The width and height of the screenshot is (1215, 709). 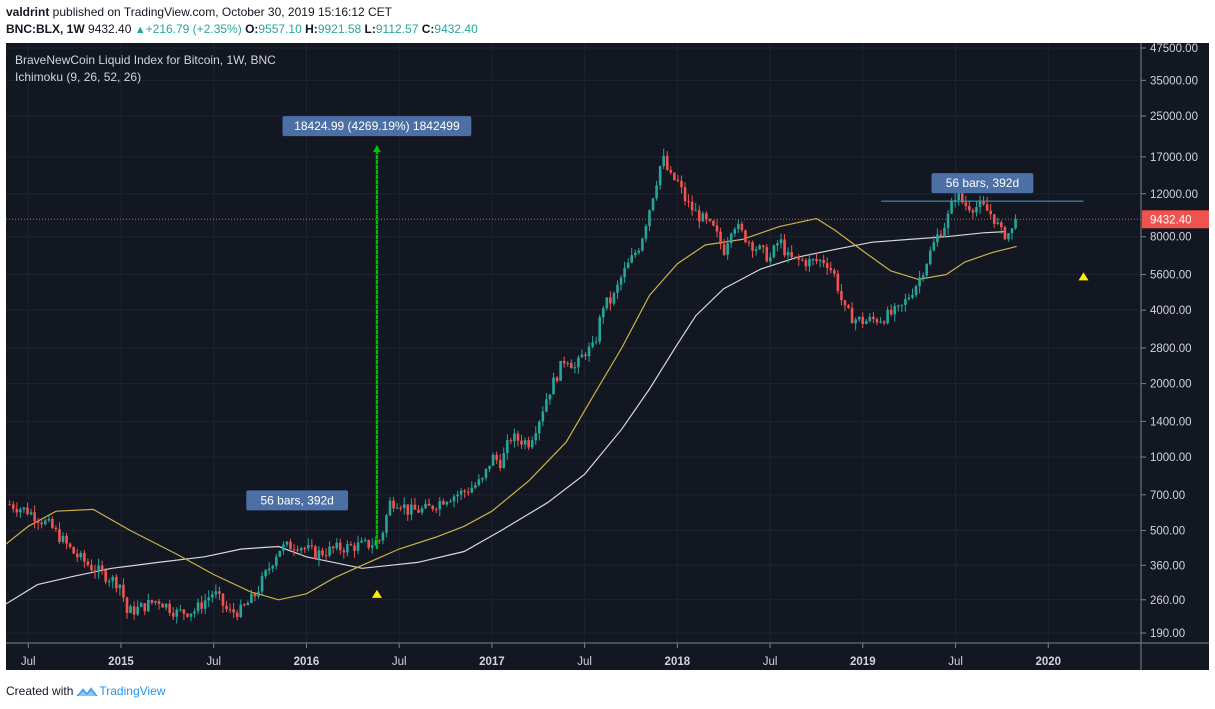 I want to click on y-tick-label: 4000.00, so click(x=1171, y=311).